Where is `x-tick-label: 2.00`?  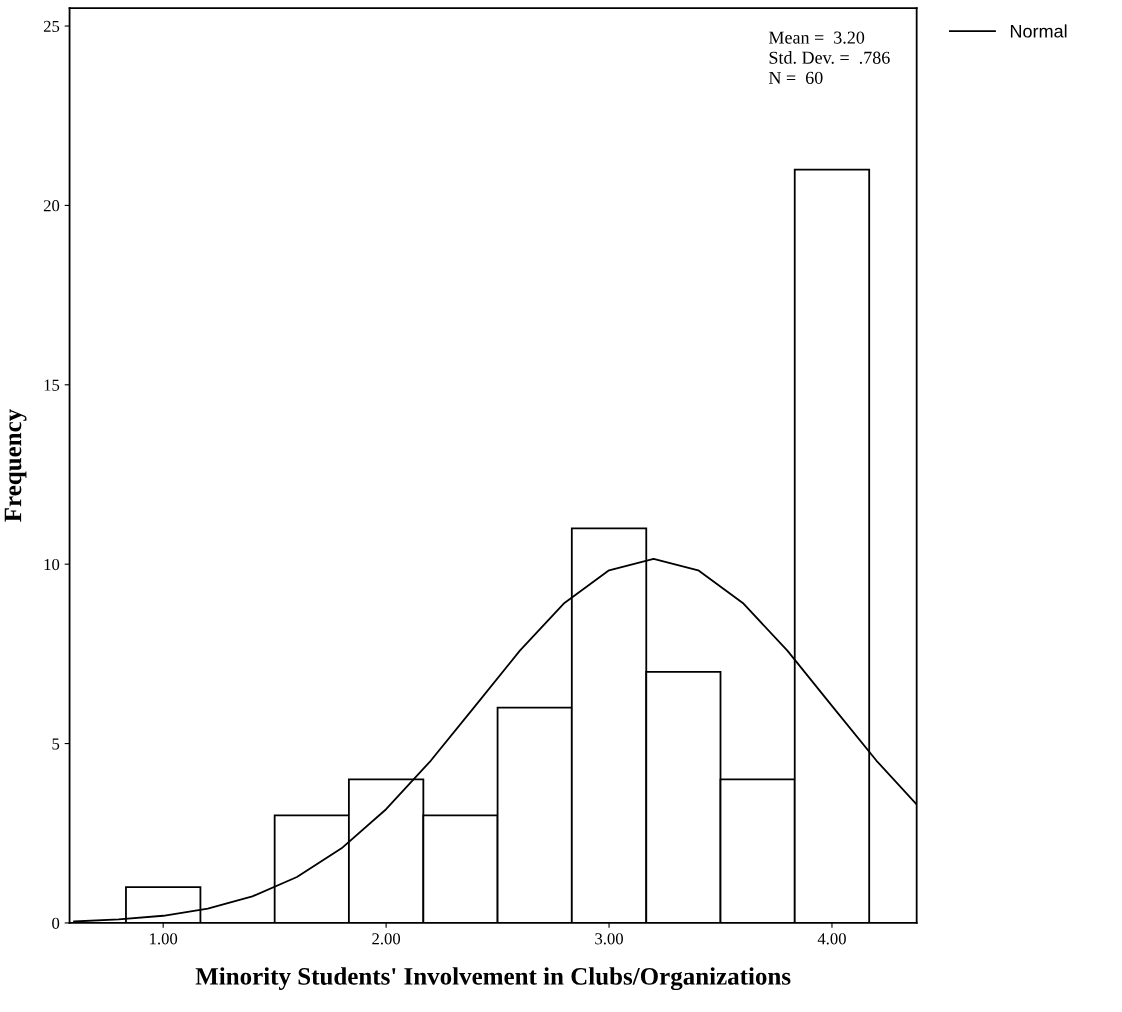
x-tick-label: 2.00 is located at coordinates (386, 939).